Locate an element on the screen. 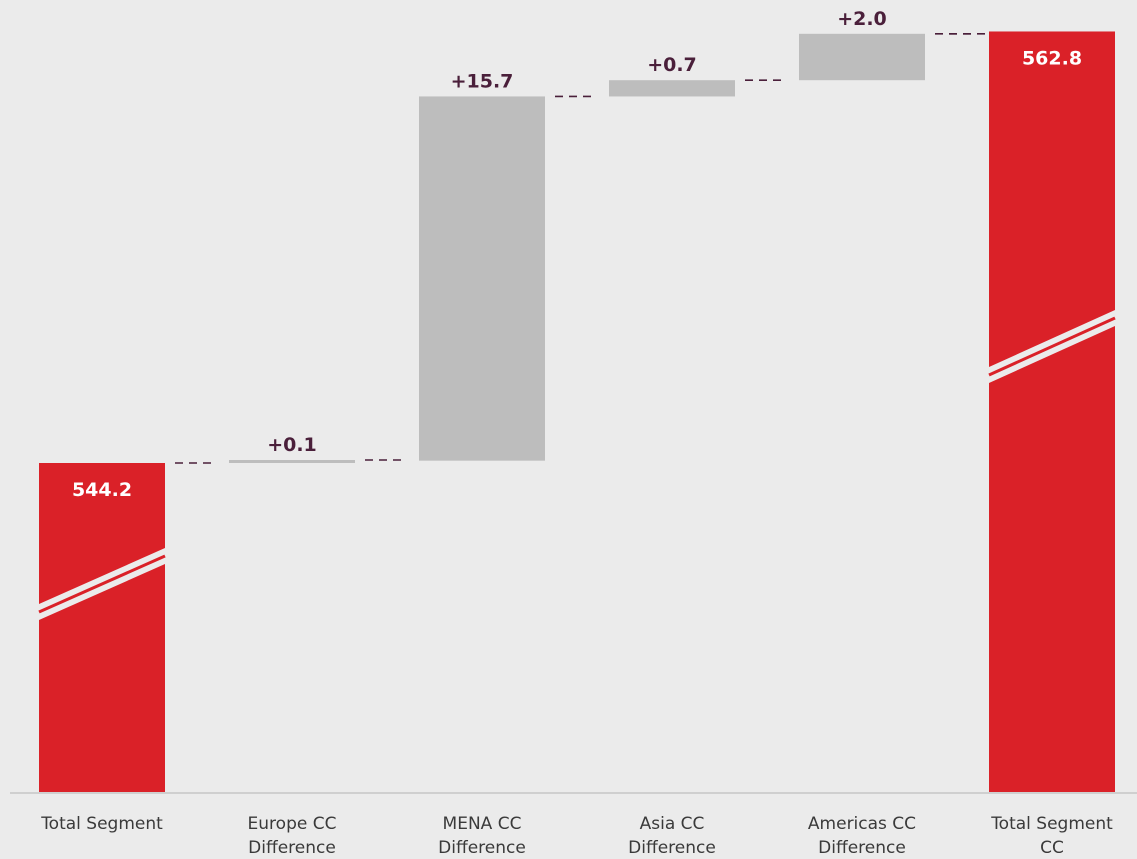  data-label: 544.2 is located at coordinates (102, 490).